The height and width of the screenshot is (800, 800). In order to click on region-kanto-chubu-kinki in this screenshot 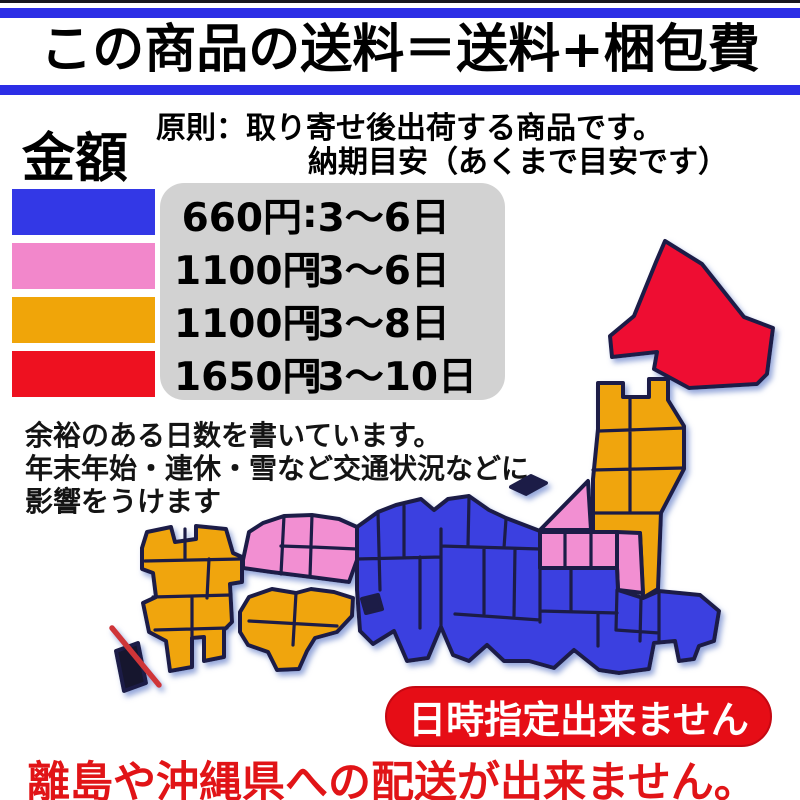, I will do `click(538, 584)`.